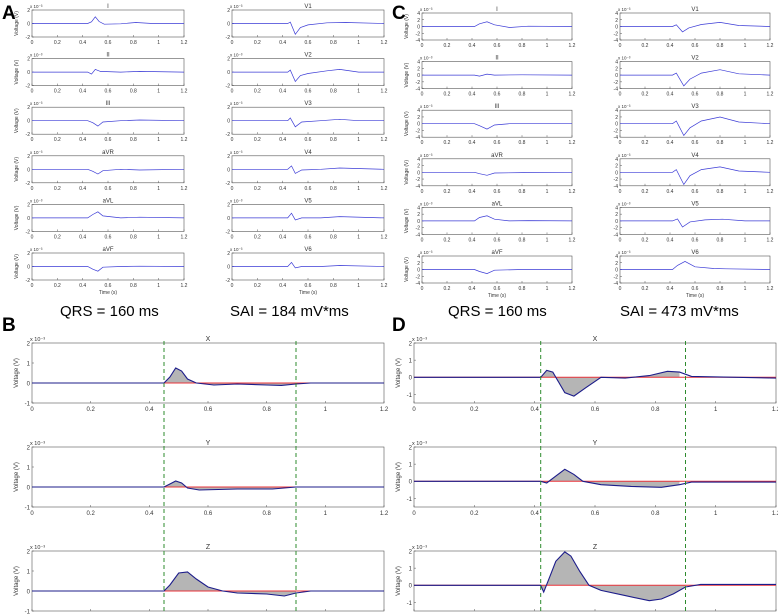  Describe the element at coordinates (36, 249) in the screenshot. I see `a-lead-avf-scale-label: x 10⁻³` at that location.